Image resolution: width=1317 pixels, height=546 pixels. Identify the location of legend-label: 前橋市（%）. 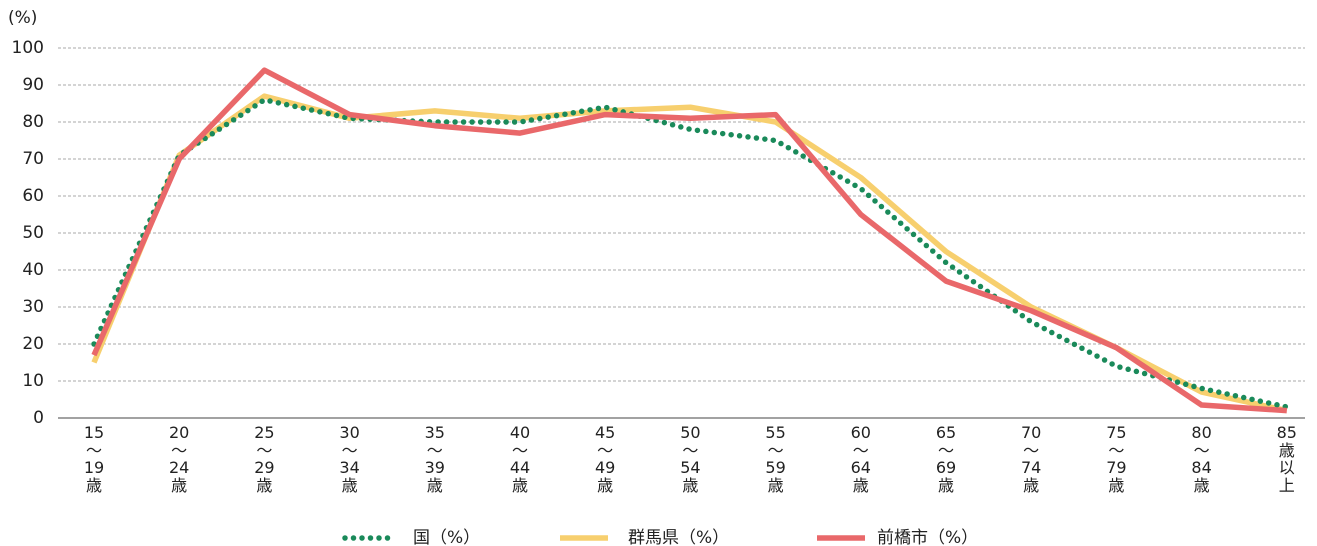
(927, 537).